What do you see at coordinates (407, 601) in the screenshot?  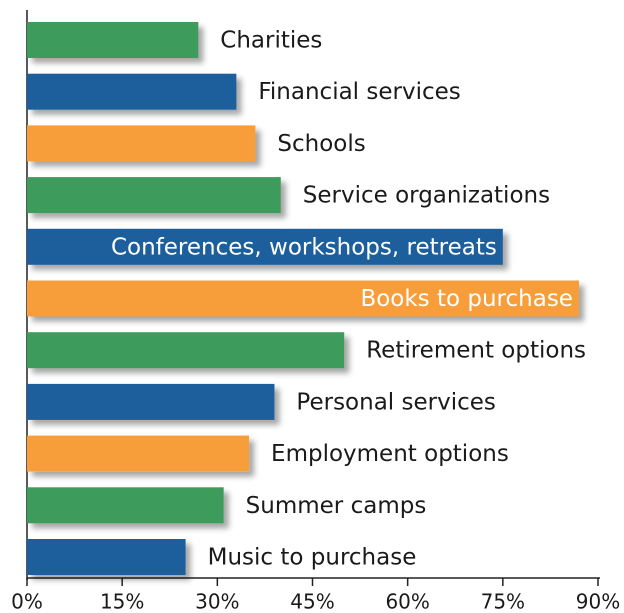 I see `x-tick-label: 60%` at bounding box center [407, 601].